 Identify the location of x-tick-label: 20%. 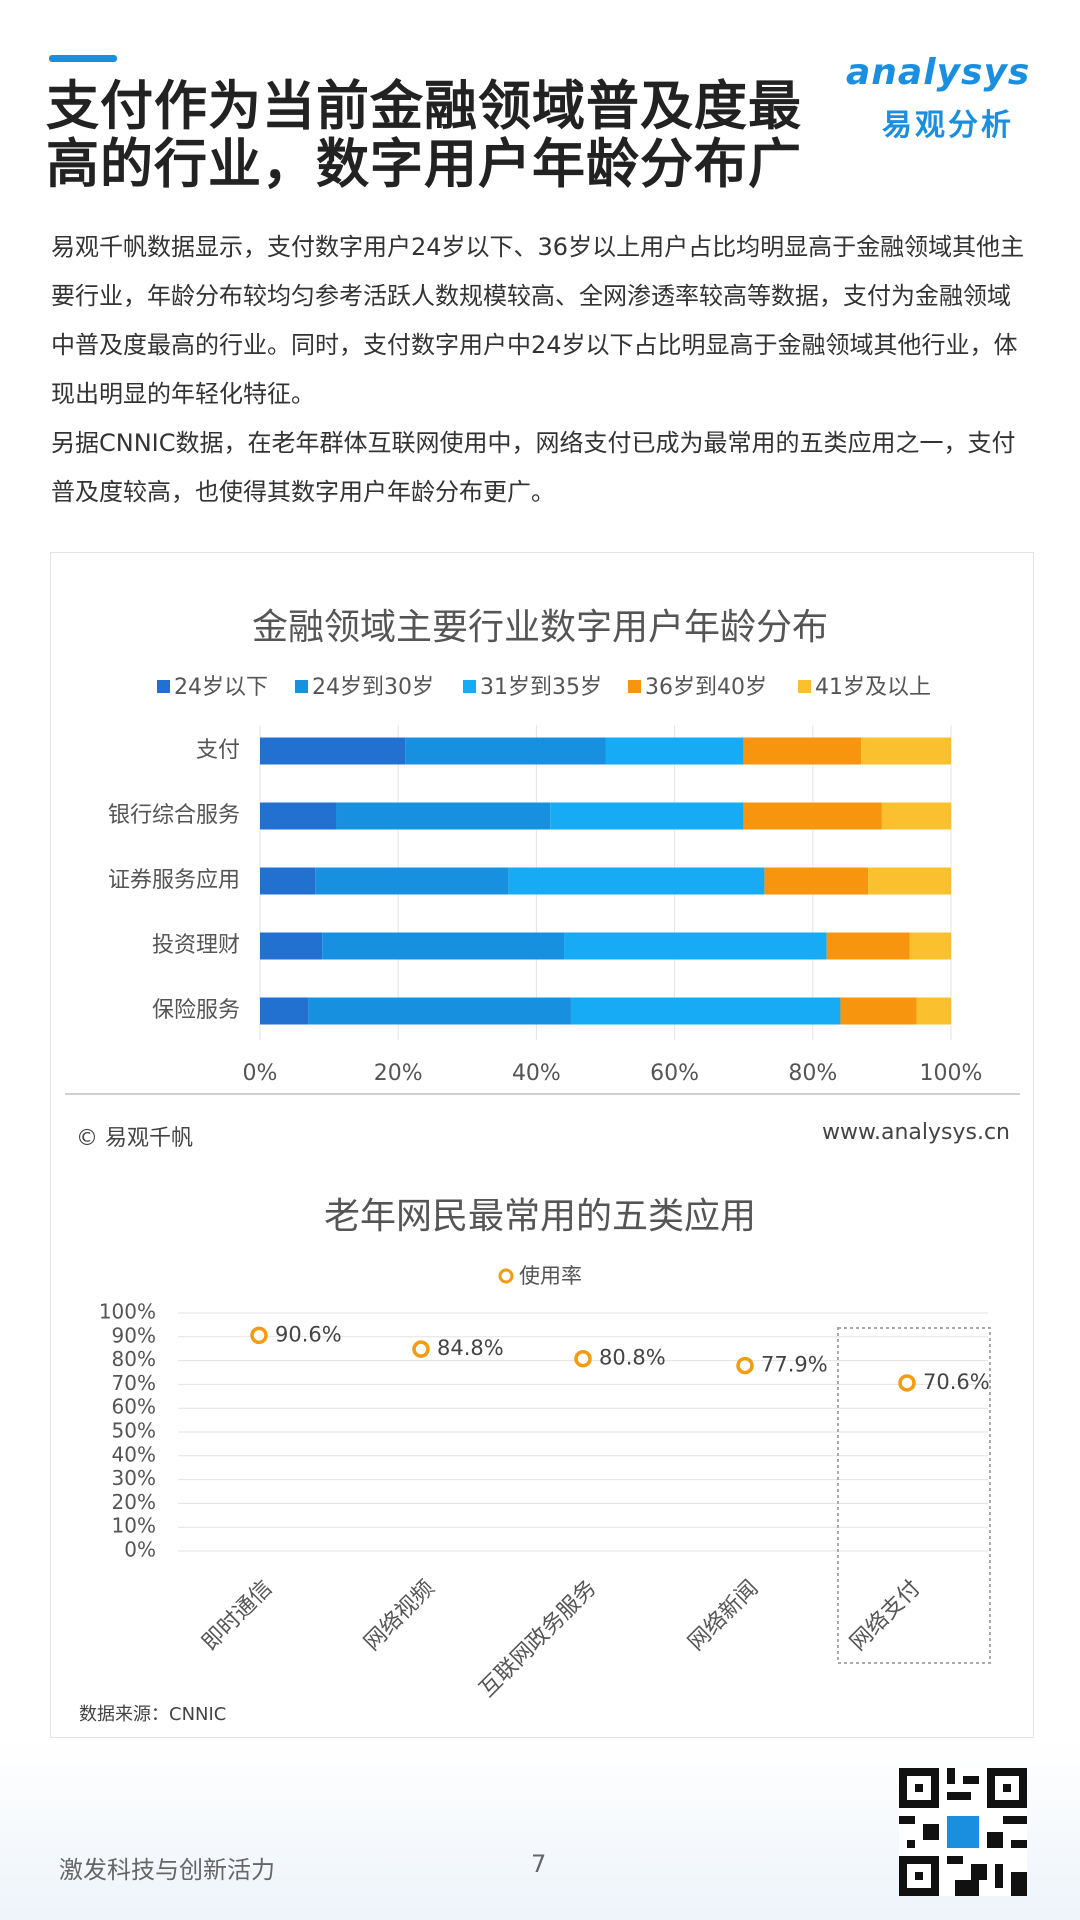
(398, 1073).